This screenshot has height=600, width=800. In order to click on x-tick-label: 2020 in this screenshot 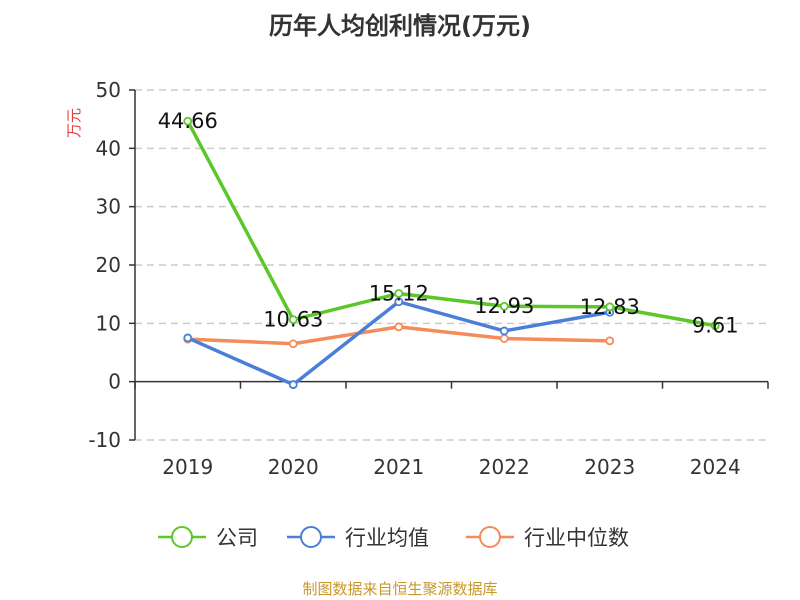, I will do `click(293, 467)`.